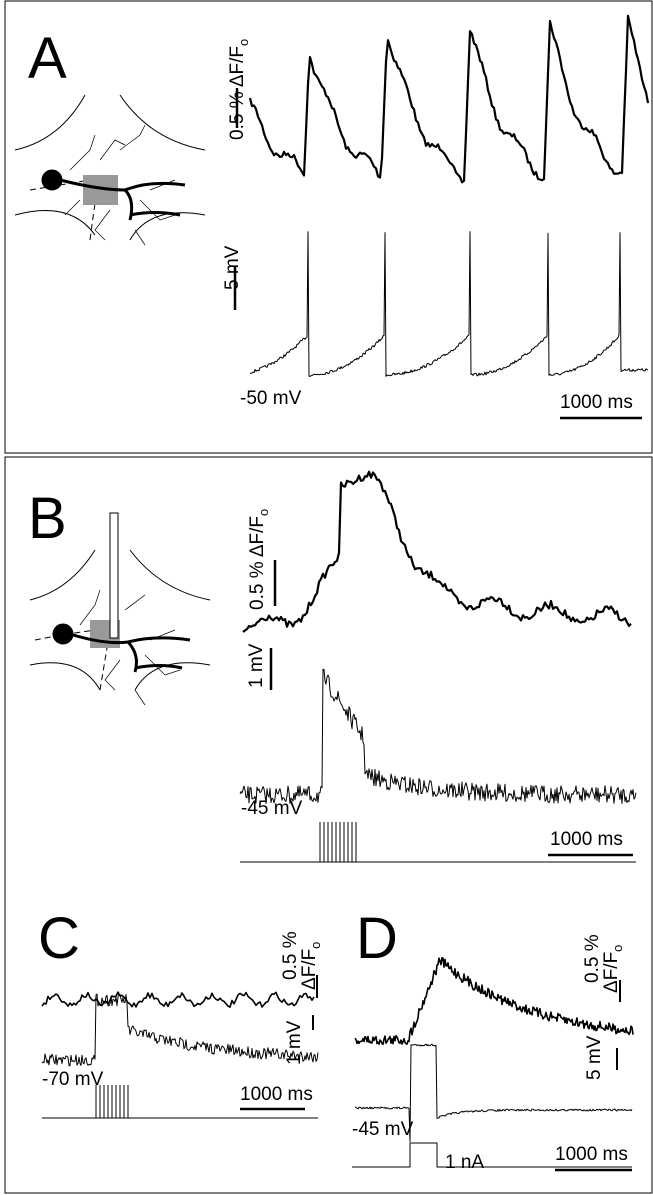 Image resolution: width=653 pixels, height=1195 pixels. I want to click on holding-label: -70 mV, so click(73, 1079).